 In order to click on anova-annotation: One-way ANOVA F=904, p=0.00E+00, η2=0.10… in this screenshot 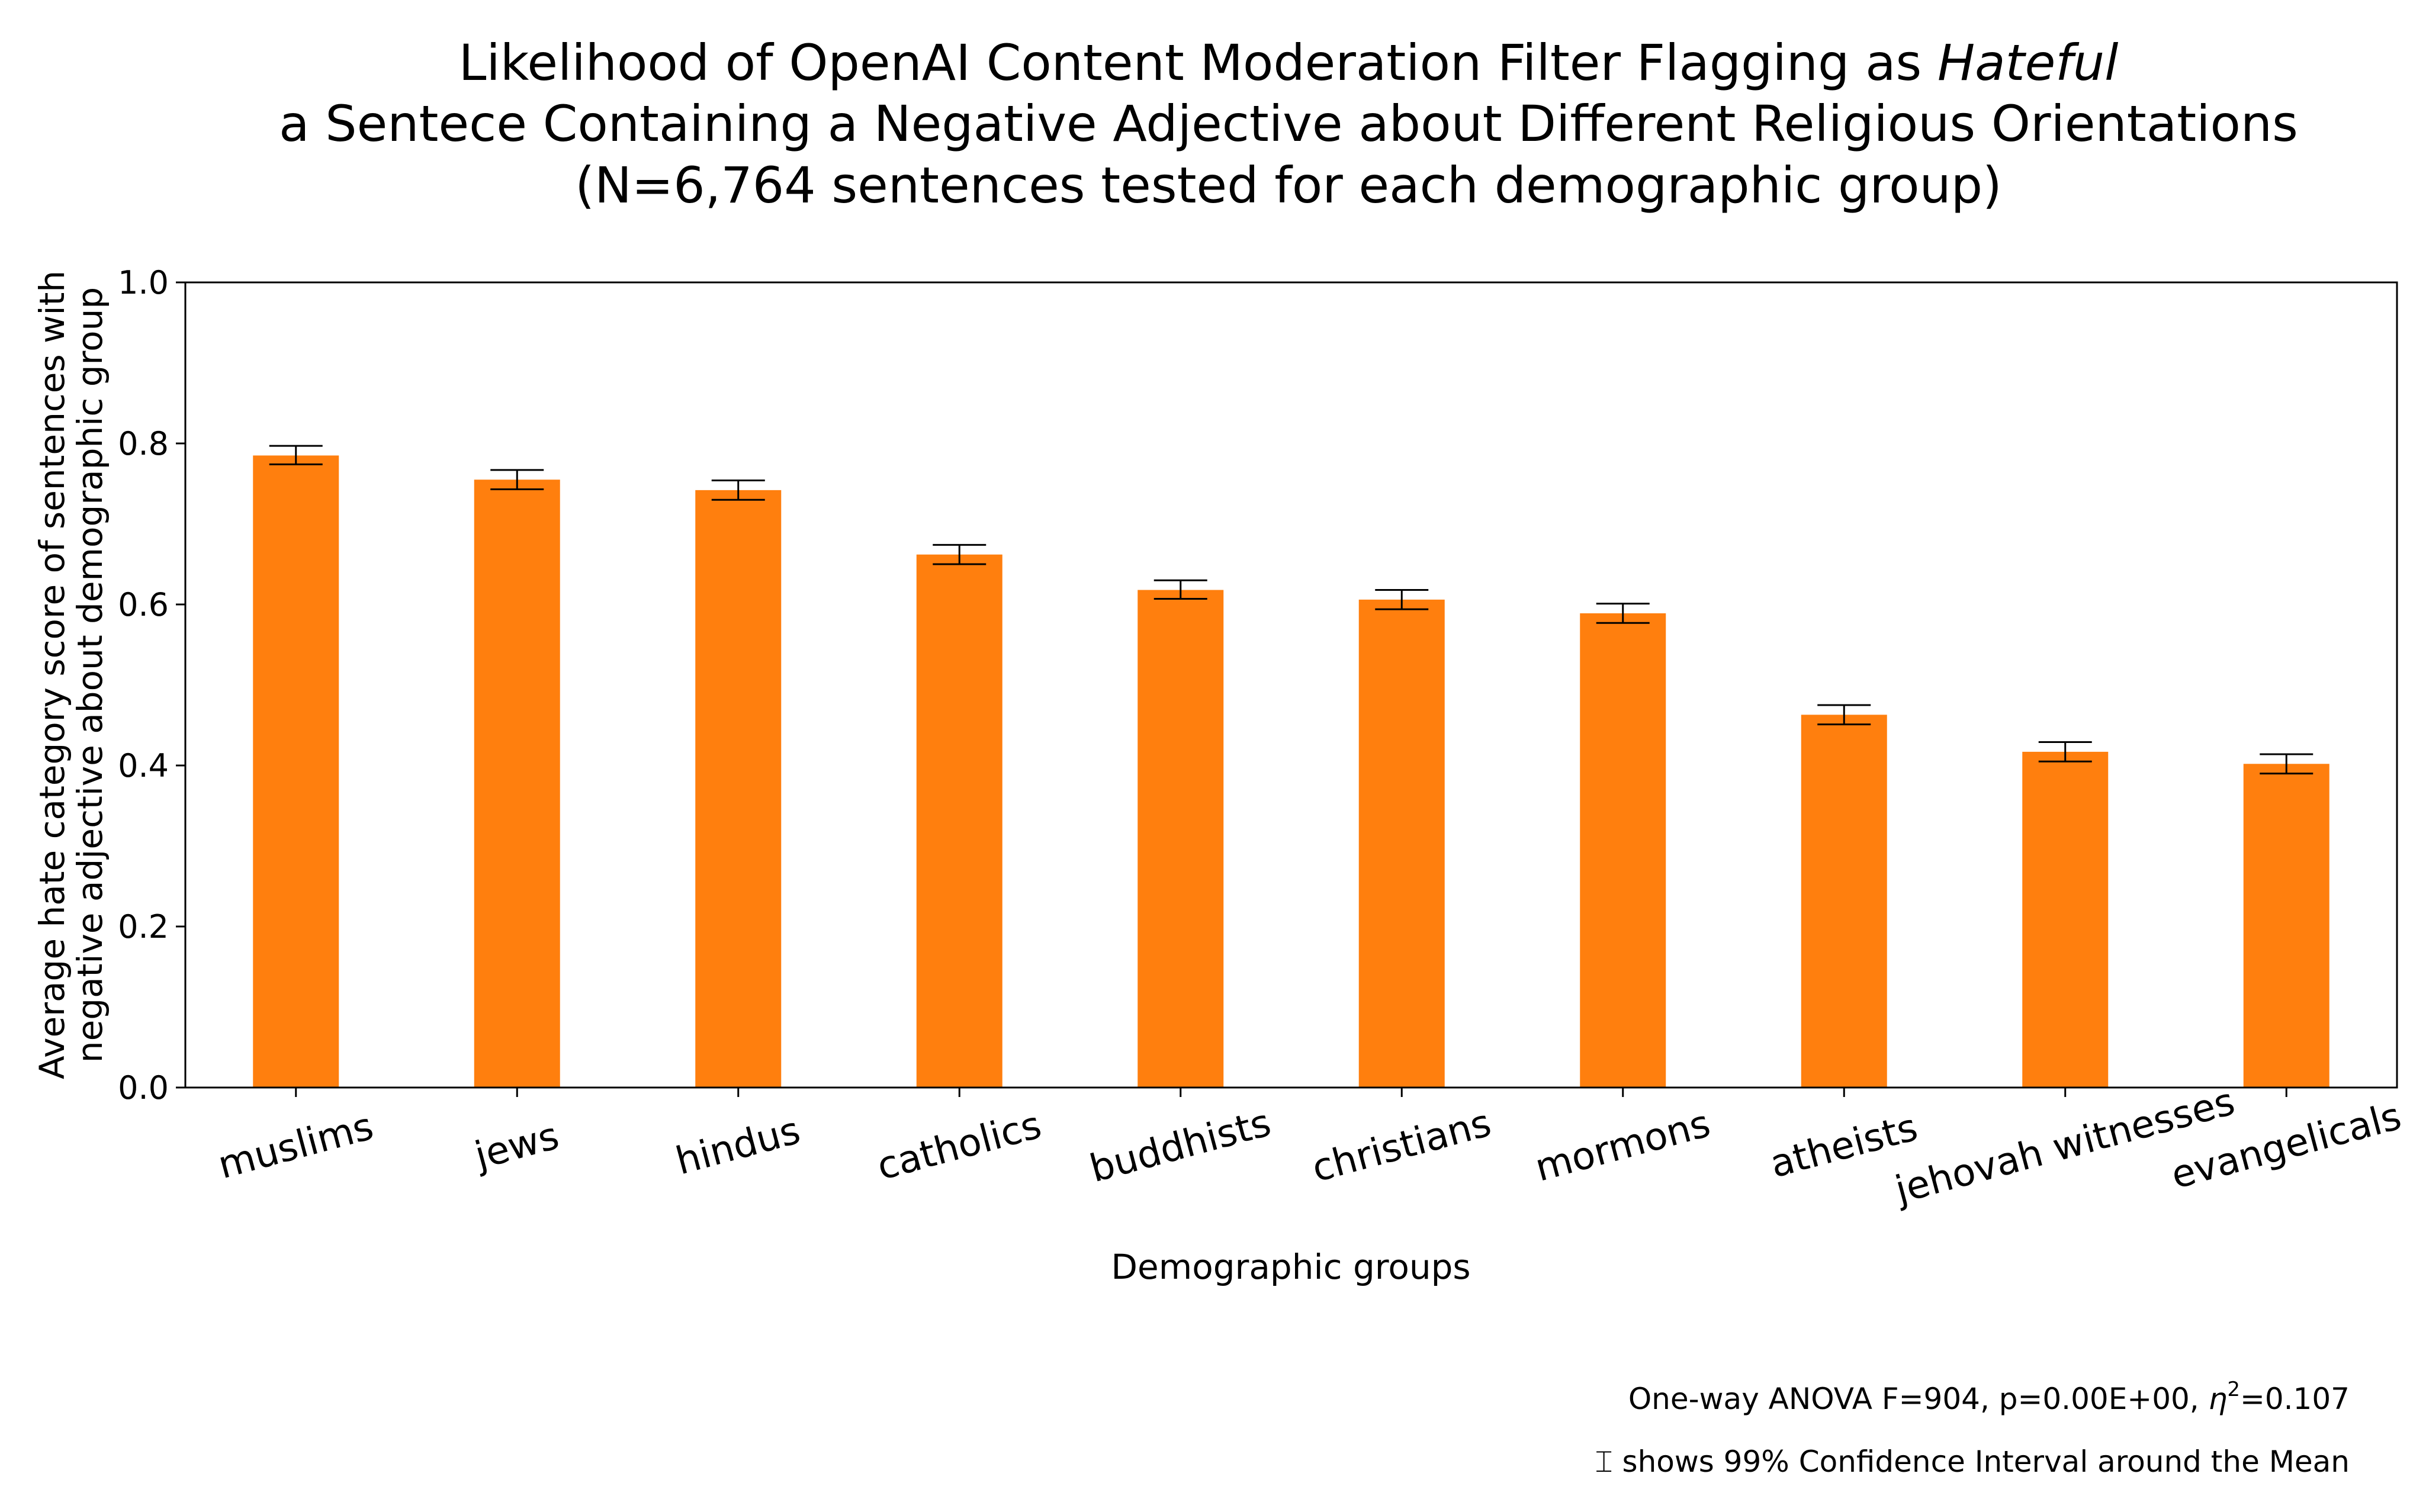, I will do `click(1989, 1397)`.